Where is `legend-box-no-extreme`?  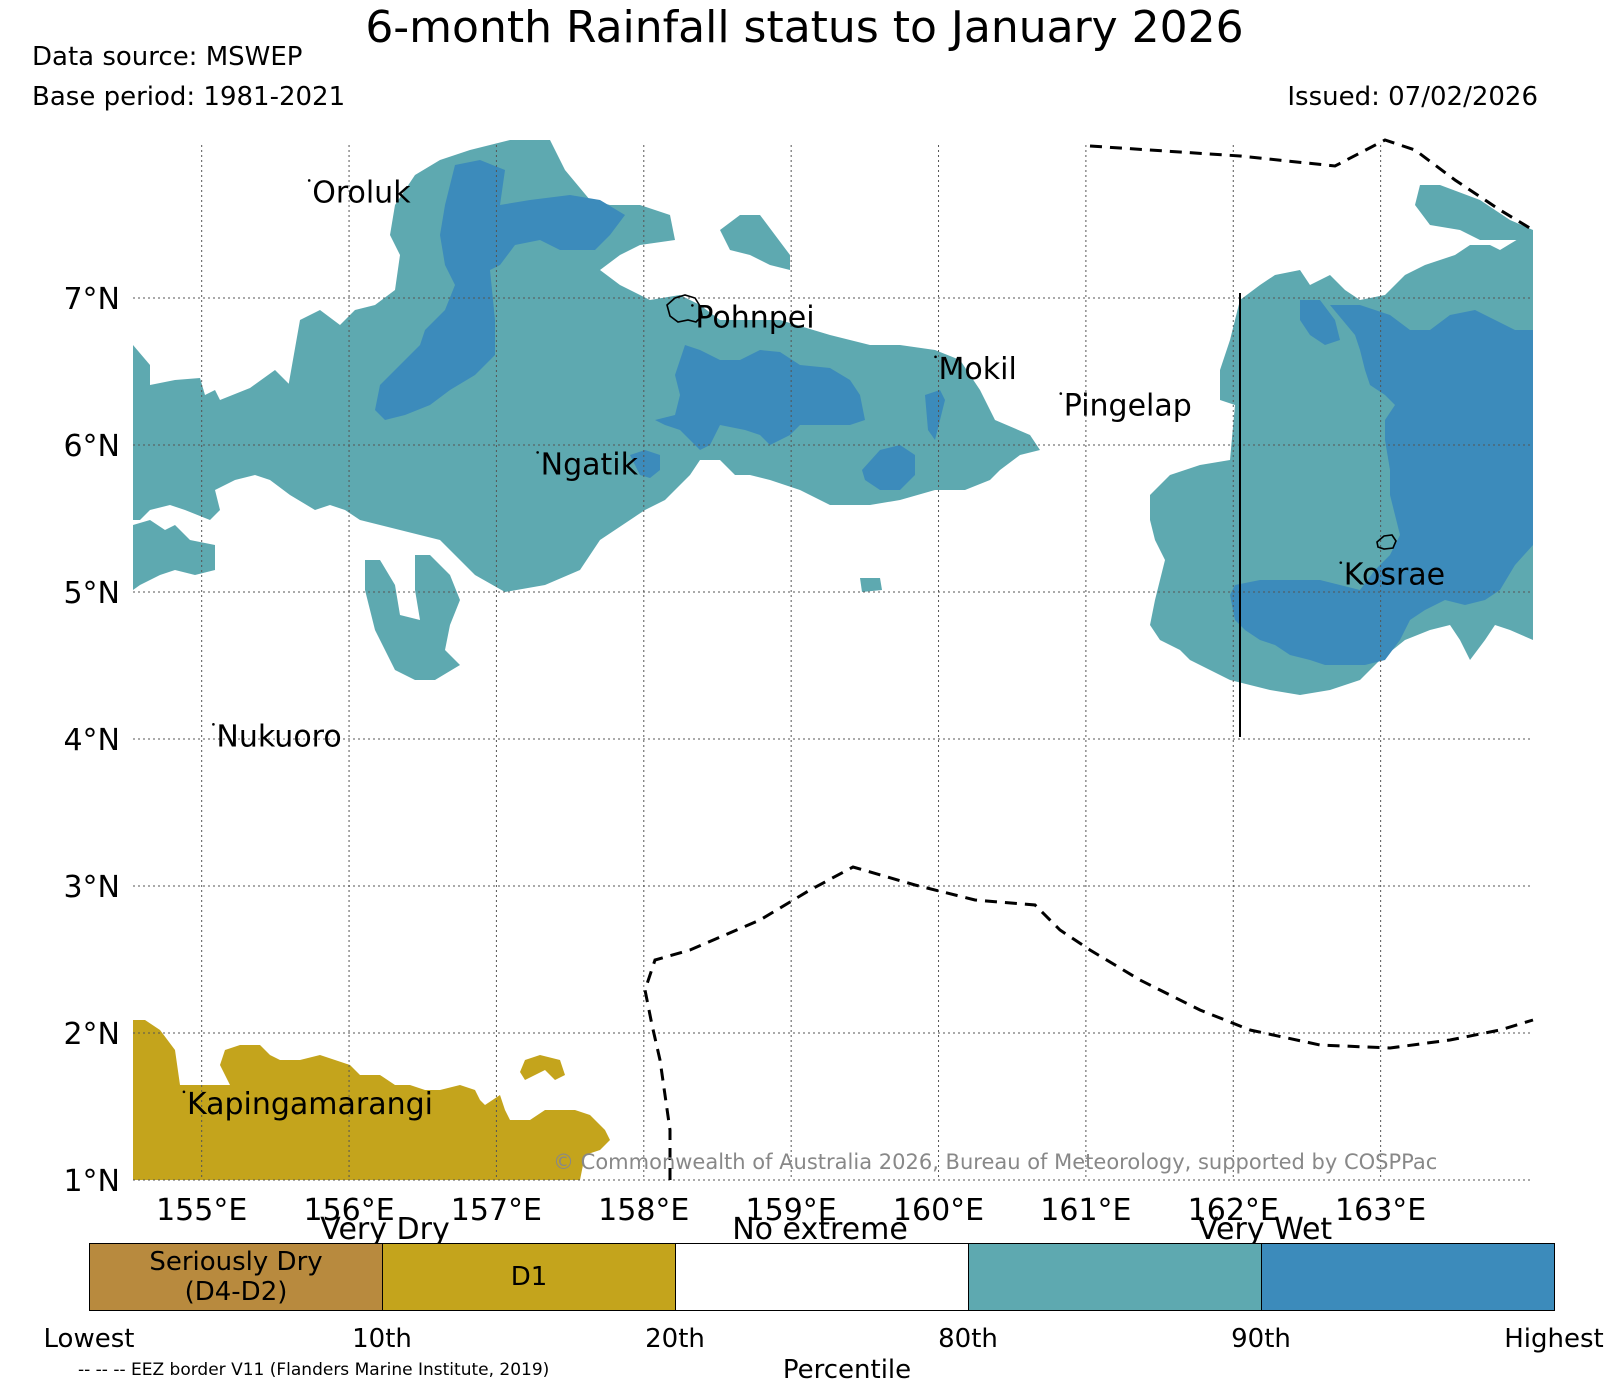 legend-box-no-extreme is located at coordinates (822, 1277).